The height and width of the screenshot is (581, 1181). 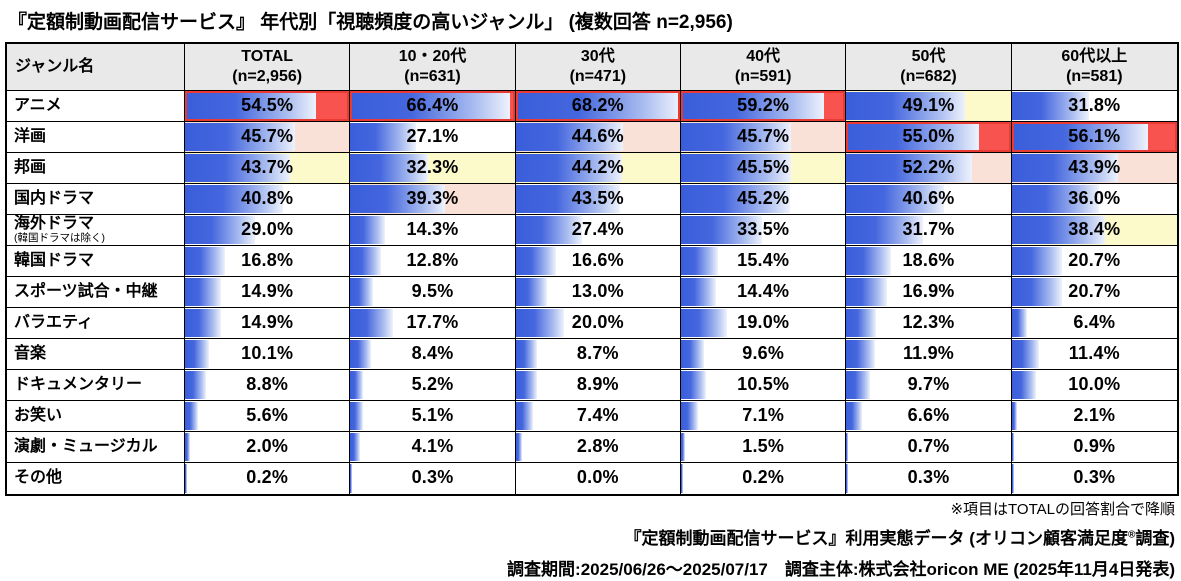 I want to click on value-cell: 5.6%, so click(x=268, y=416).